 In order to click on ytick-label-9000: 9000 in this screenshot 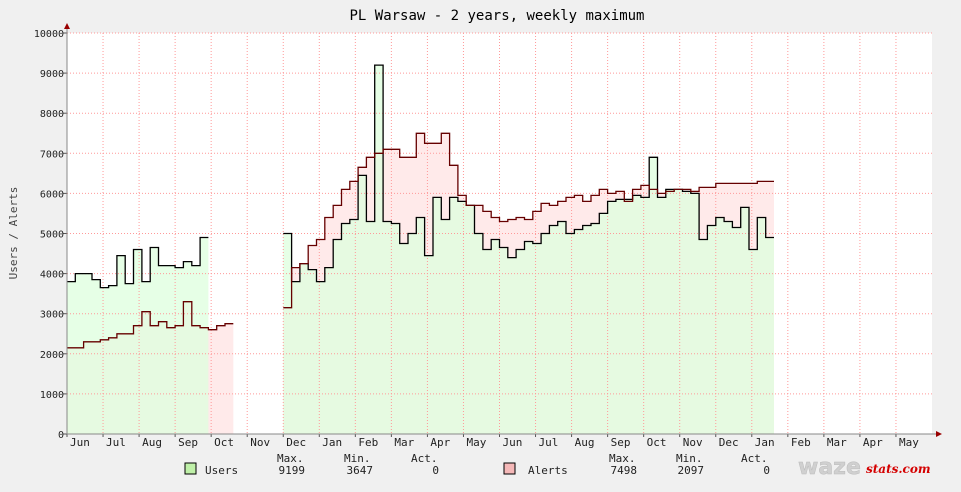, I will do `click(52, 74)`.